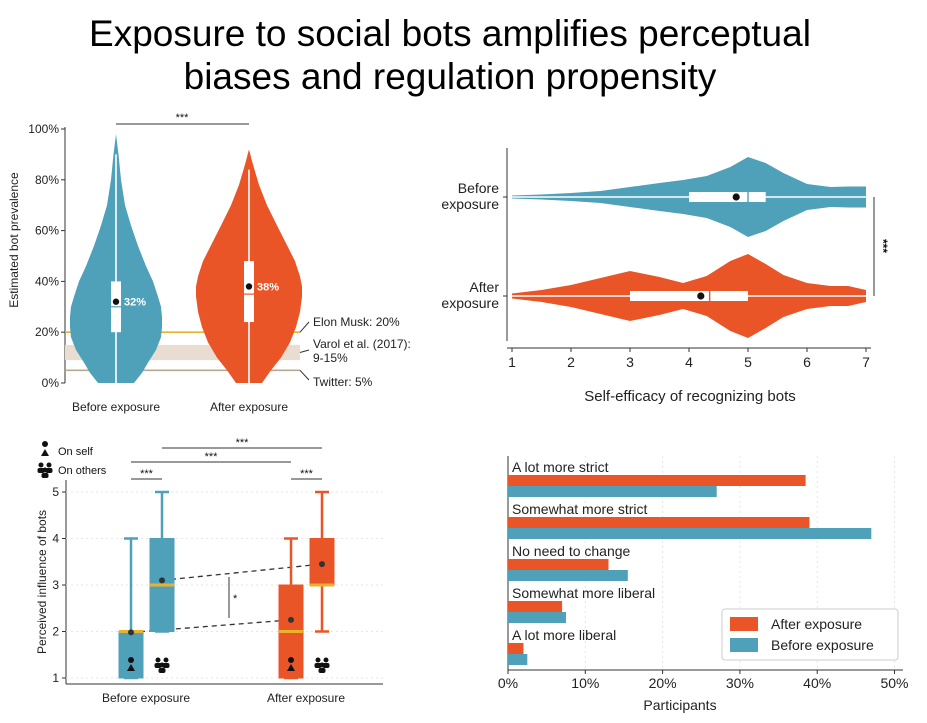  What do you see at coordinates (883, 246) in the screenshot?
I see `c2-significance-label: ***` at bounding box center [883, 246].